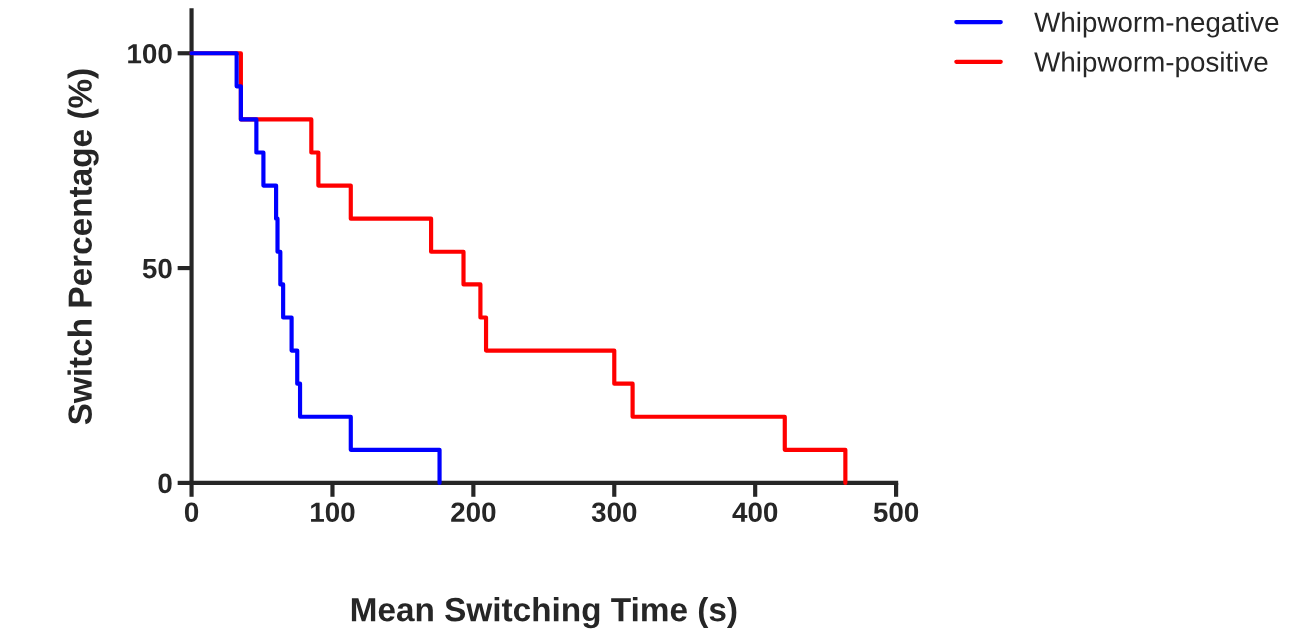 Image resolution: width=1312 pixels, height=643 pixels. What do you see at coordinates (165, 483) in the screenshot?
I see `y-tick-label: 0` at bounding box center [165, 483].